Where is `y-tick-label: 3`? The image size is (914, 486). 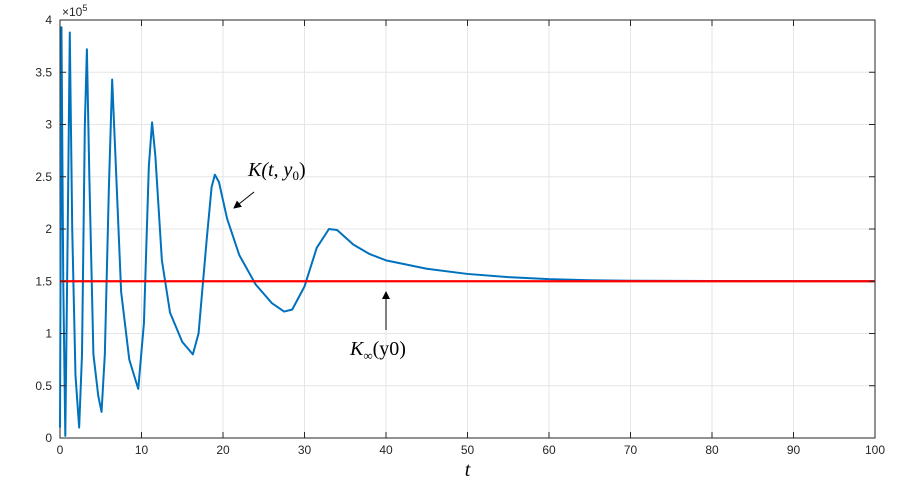 y-tick-label: 3 is located at coordinates (48, 125).